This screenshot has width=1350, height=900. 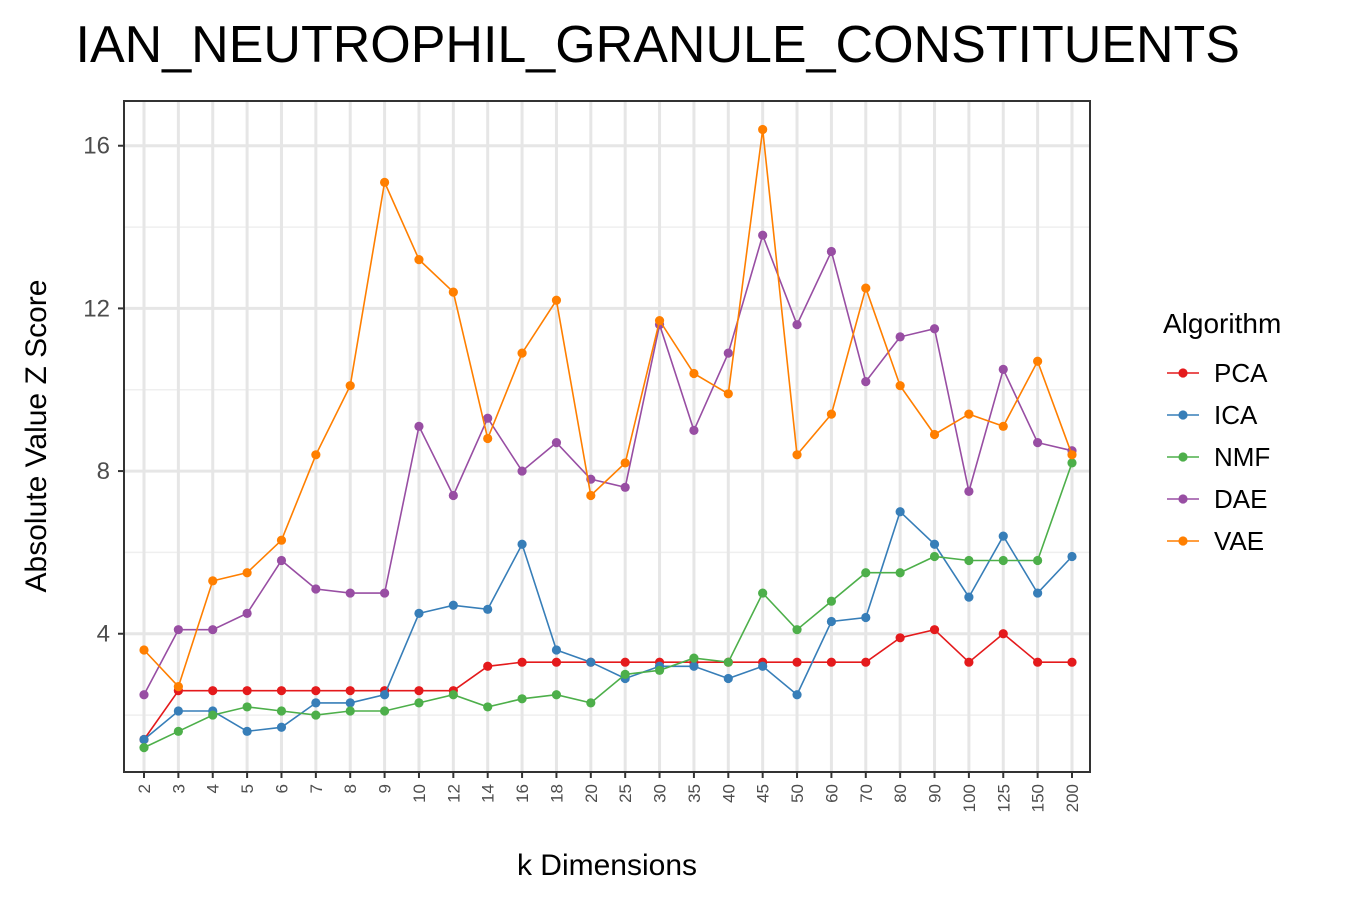 What do you see at coordinates (144, 788) in the screenshot?
I see `x-tick-label: 2` at bounding box center [144, 788].